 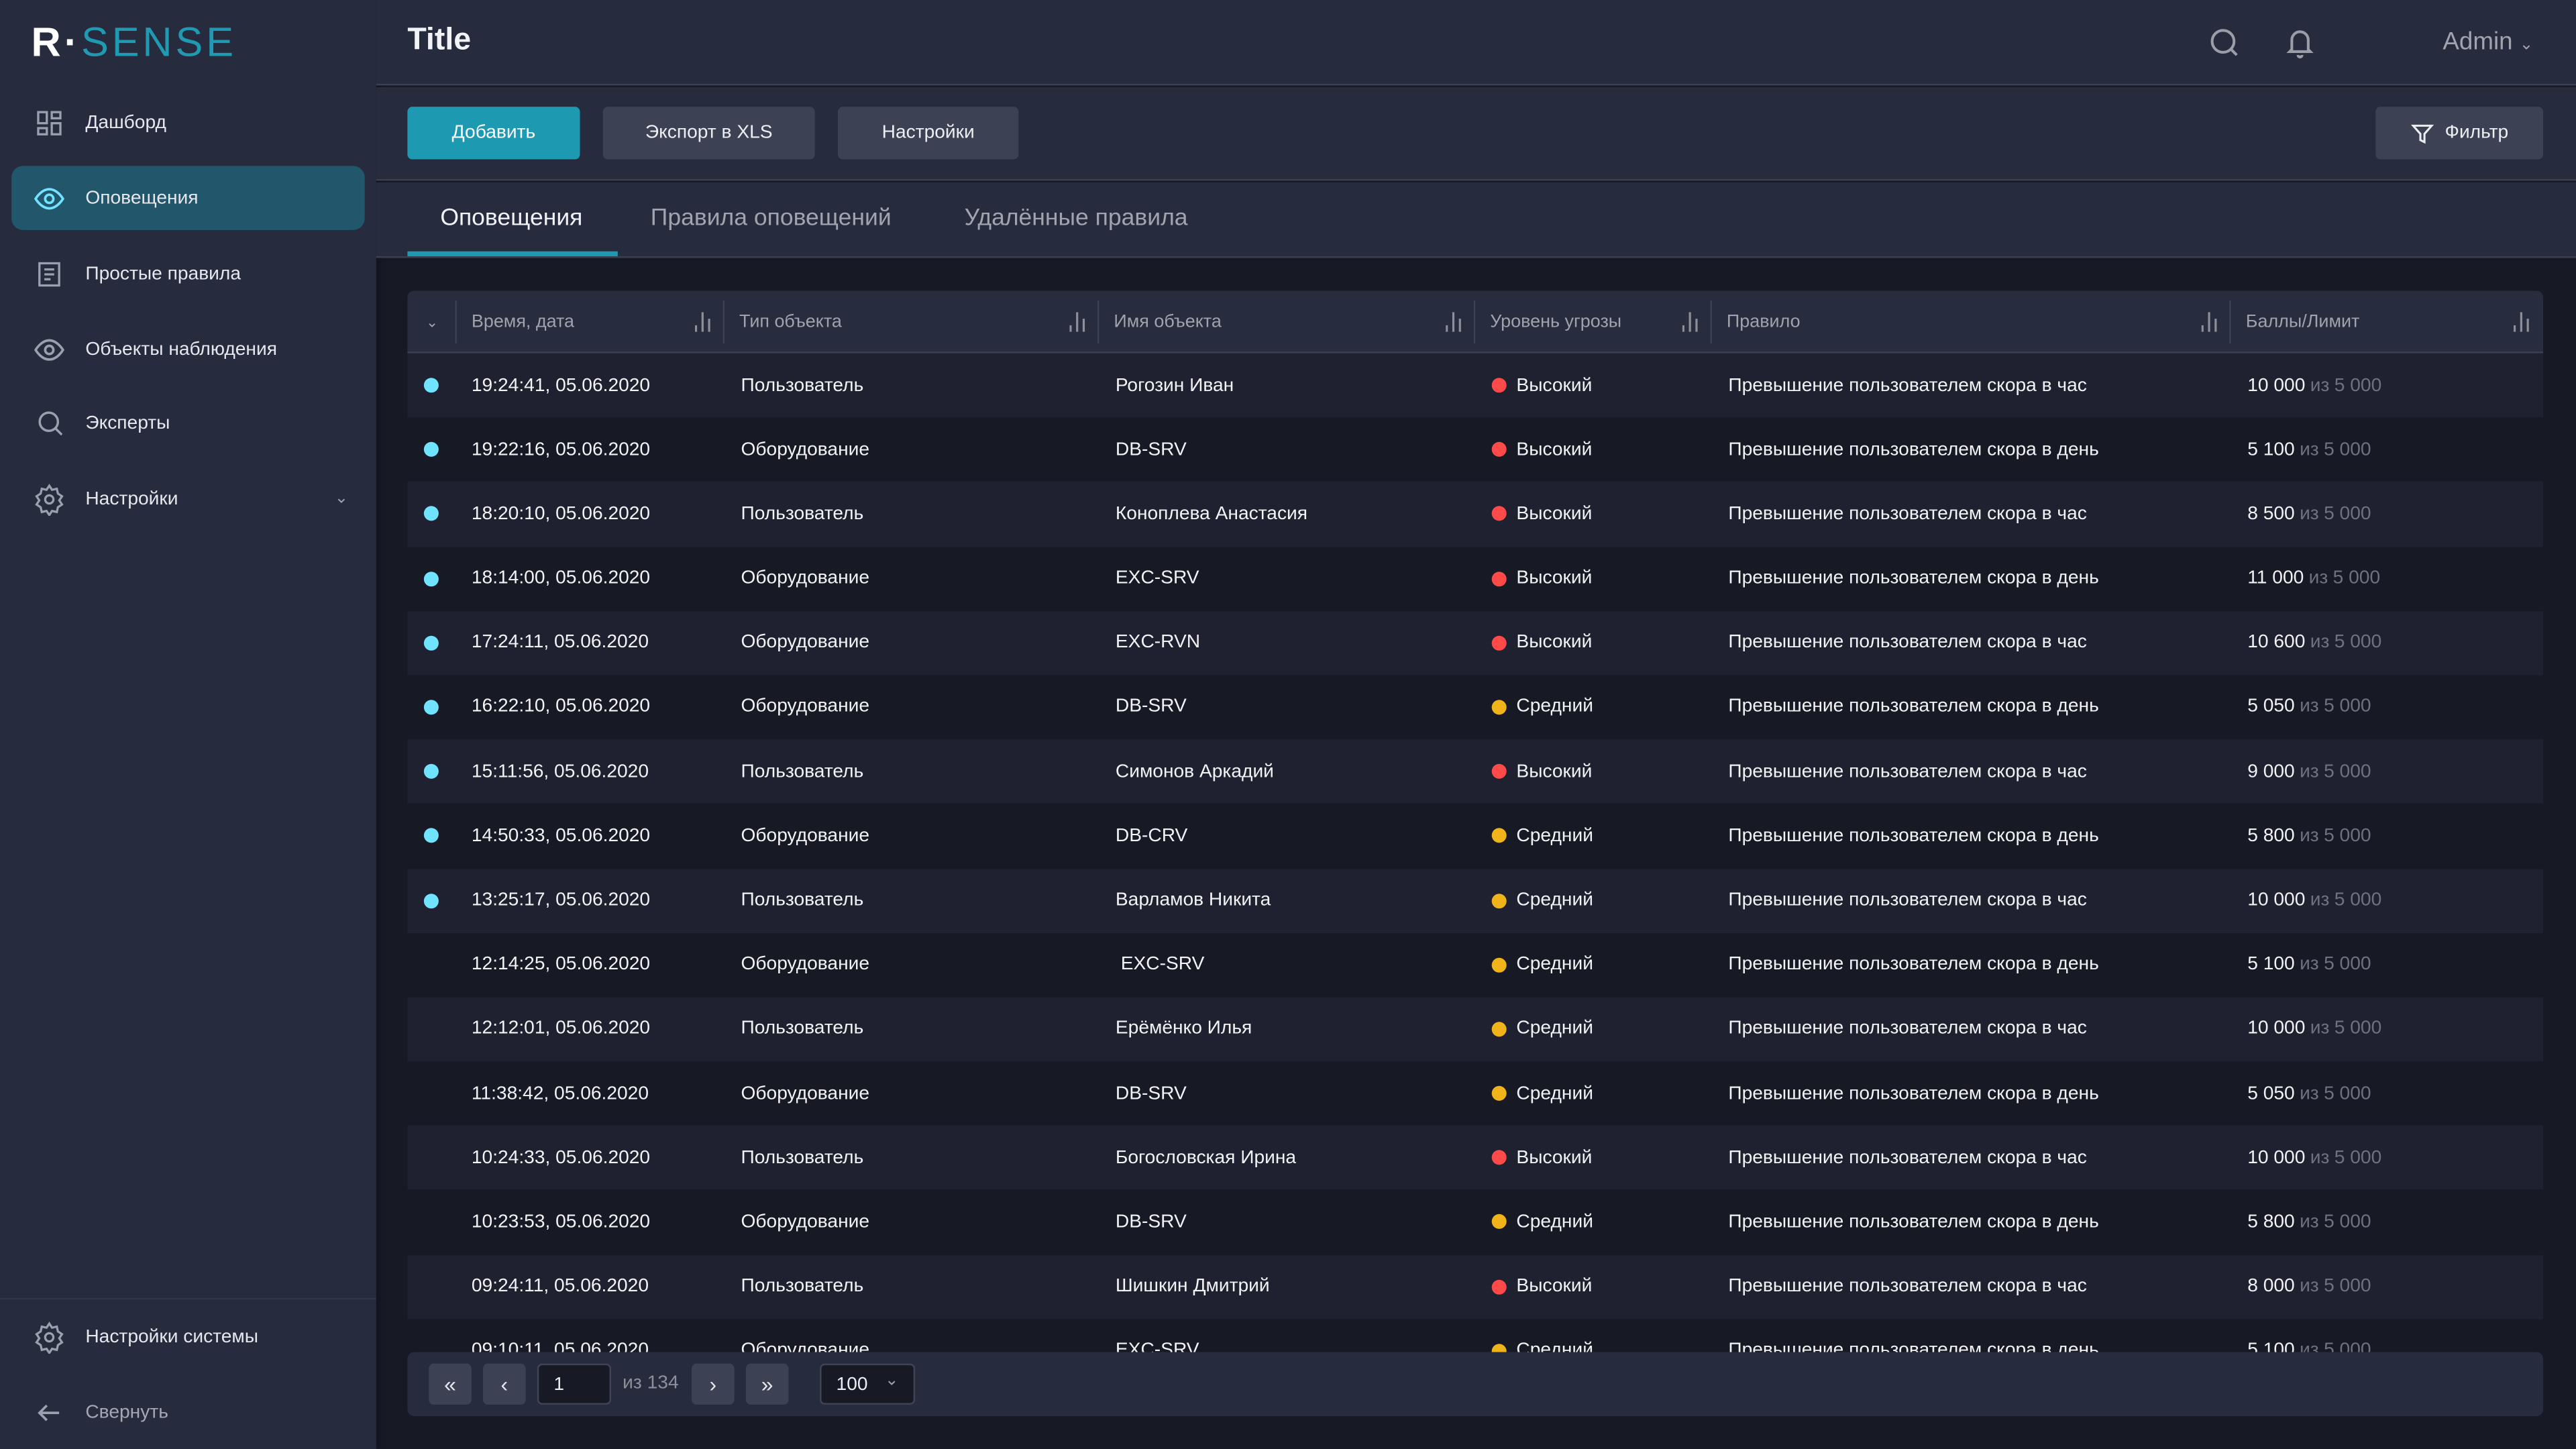 What do you see at coordinates (802, 1287) in the screenshot?
I see `cell-type: Пользователь` at bounding box center [802, 1287].